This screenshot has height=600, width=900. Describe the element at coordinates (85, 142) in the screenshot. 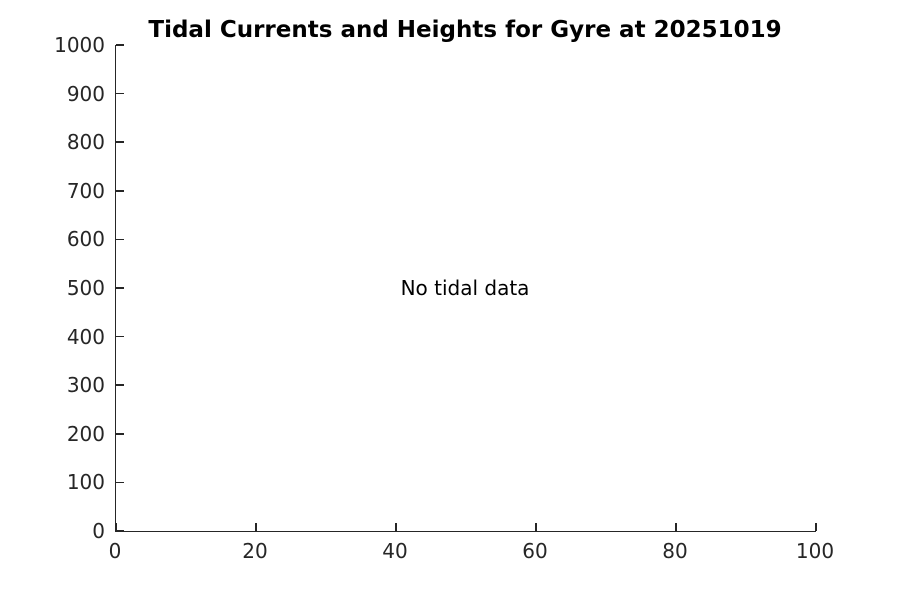

I see `y-tick-label: 800` at that location.